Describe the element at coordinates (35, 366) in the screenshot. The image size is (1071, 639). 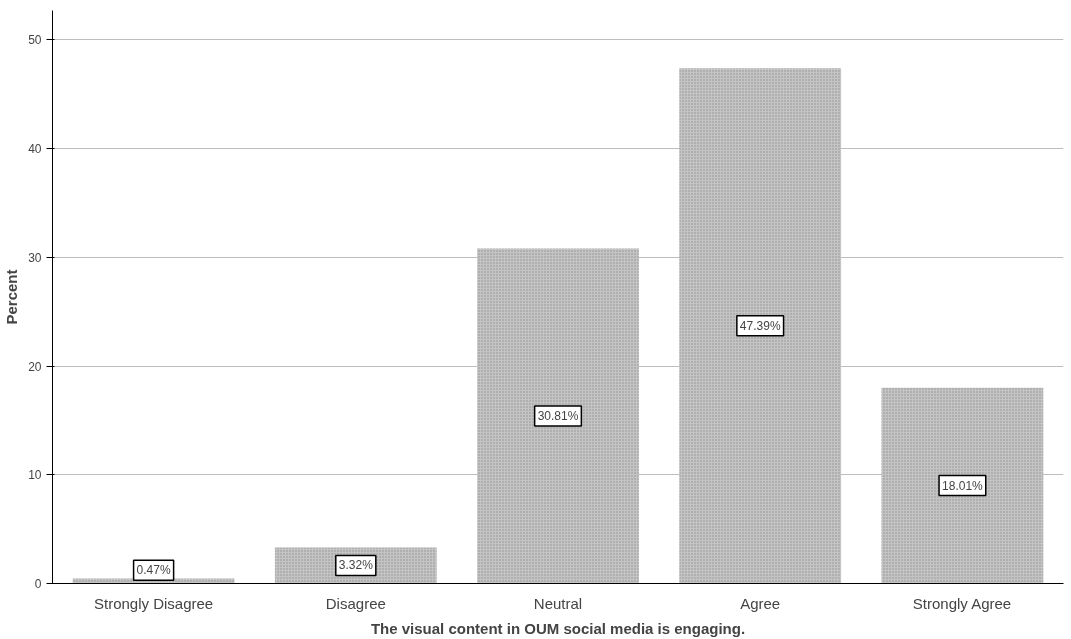
I see `y-tick-label: 20` at that location.